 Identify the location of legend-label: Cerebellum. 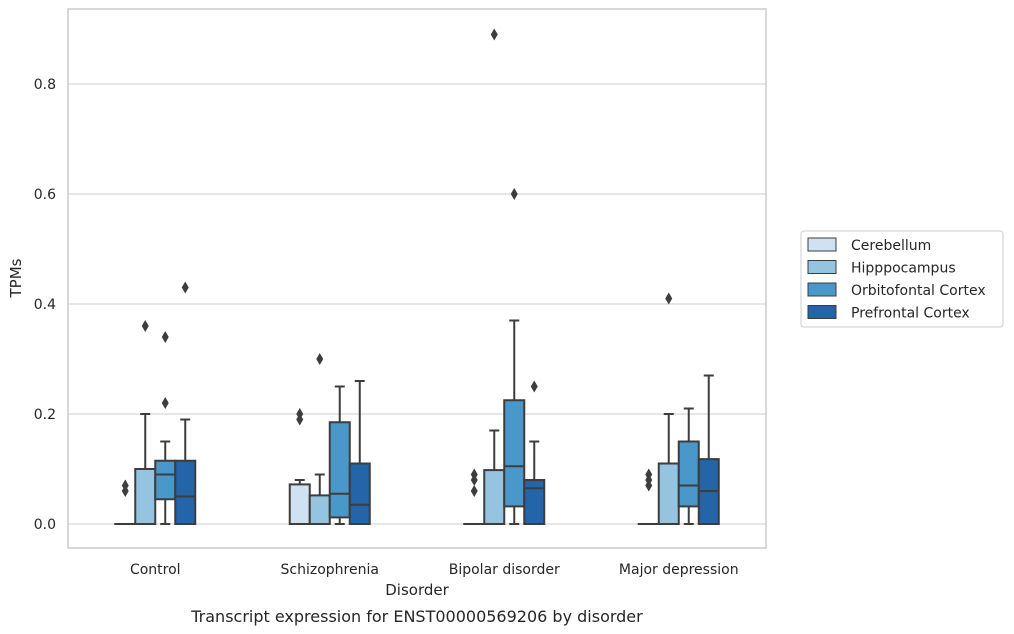
(891, 246).